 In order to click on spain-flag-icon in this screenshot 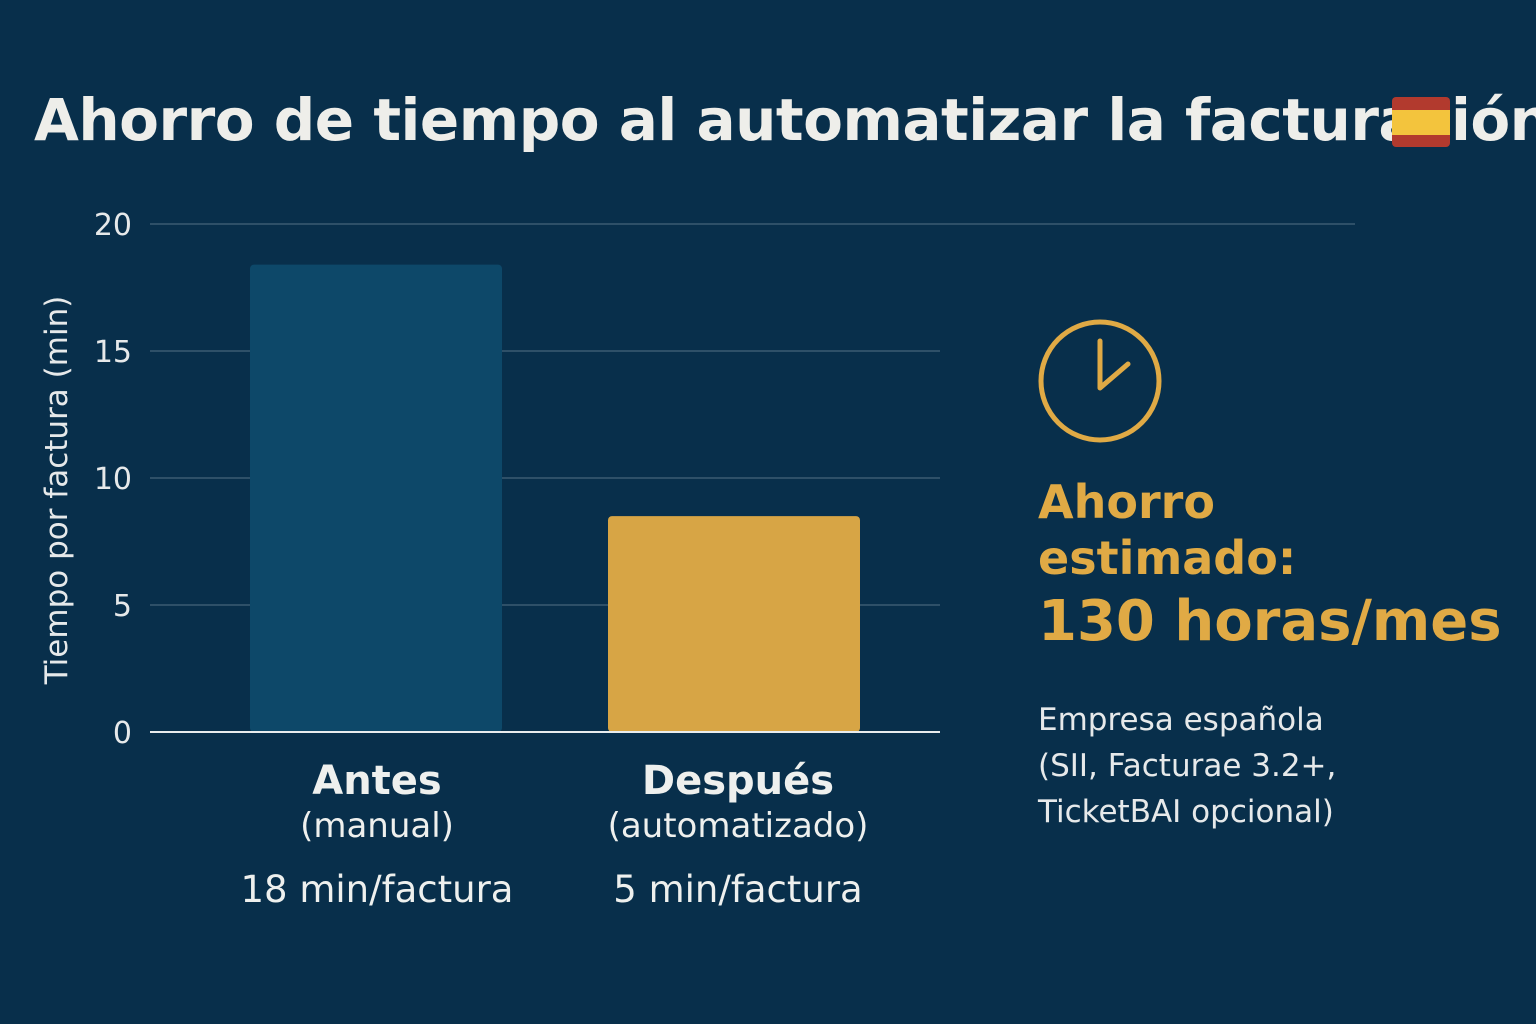, I will do `click(1421, 122)`.